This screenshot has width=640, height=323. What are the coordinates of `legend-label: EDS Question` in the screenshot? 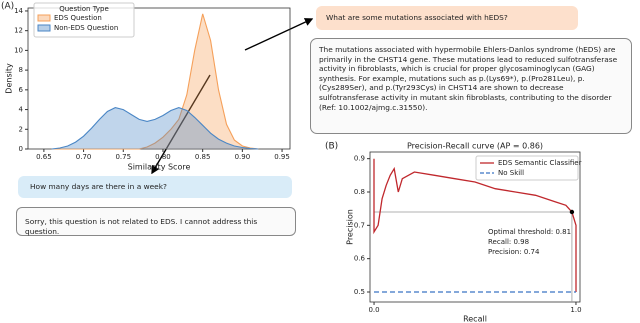 It's located at (78, 18).